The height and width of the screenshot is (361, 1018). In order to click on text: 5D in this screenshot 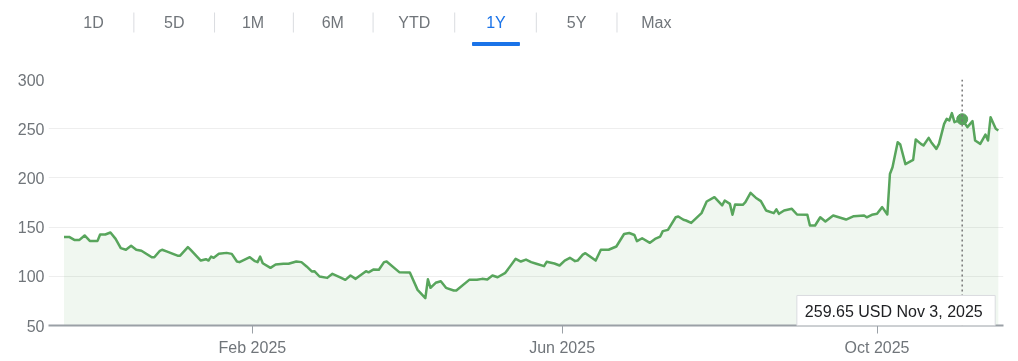, I will do `click(174, 22)`.